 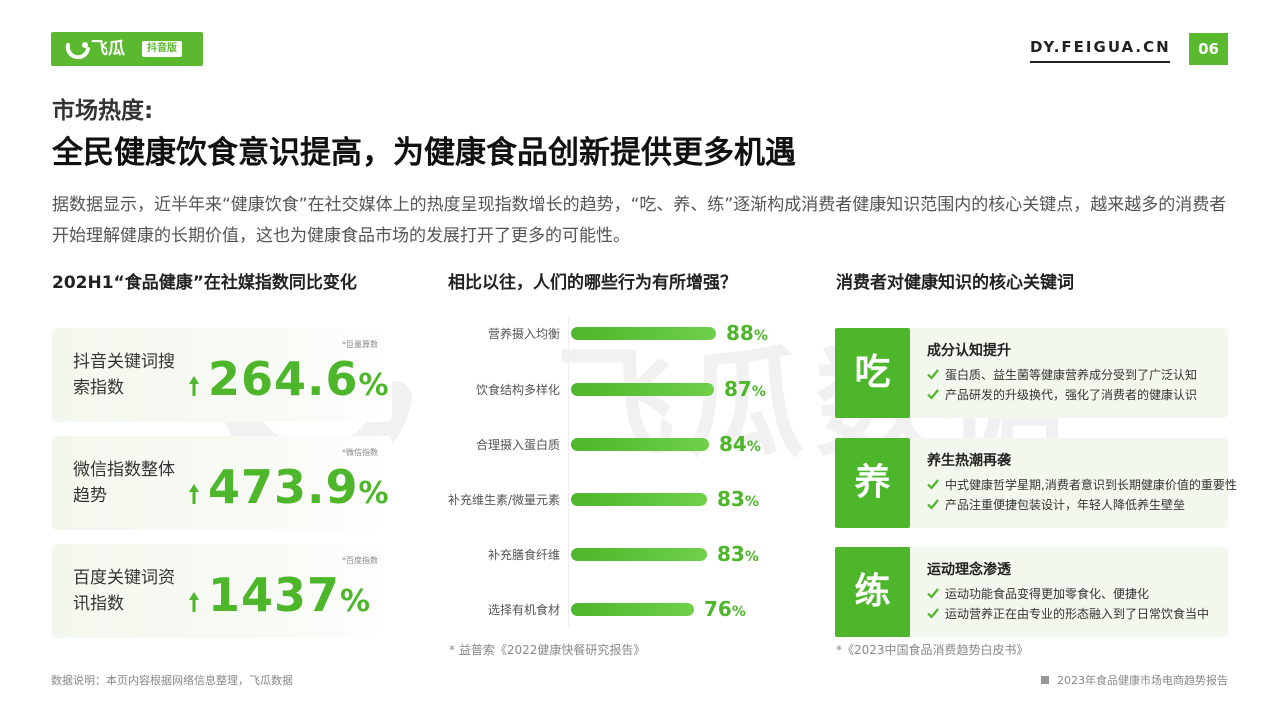 I want to click on stat-value: 264.6%, so click(x=299, y=379).